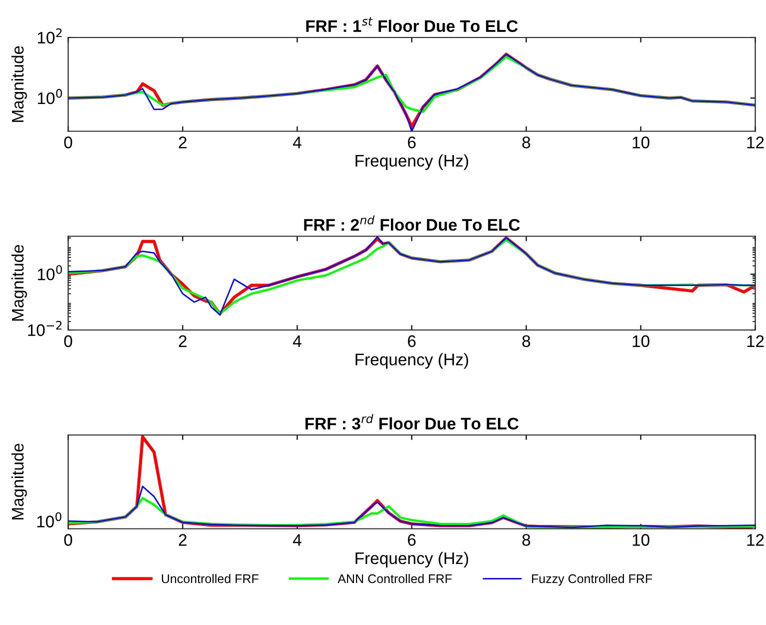  What do you see at coordinates (592, 580) in the screenshot?
I see `legend-label: Fuzzy Controlled FRF` at bounding box center [592, 580].